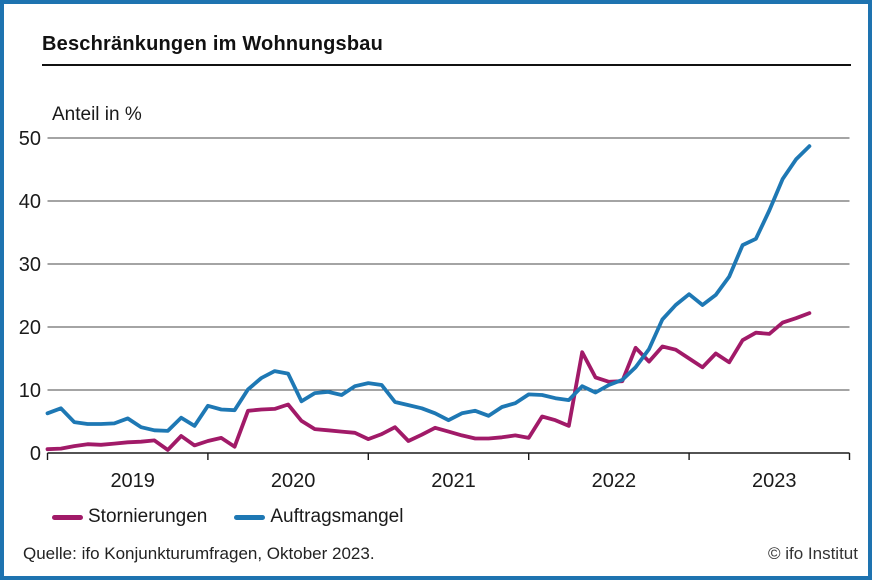  I want to click on legend-item-stornierungen: Stornierungen, so click(129, 517).